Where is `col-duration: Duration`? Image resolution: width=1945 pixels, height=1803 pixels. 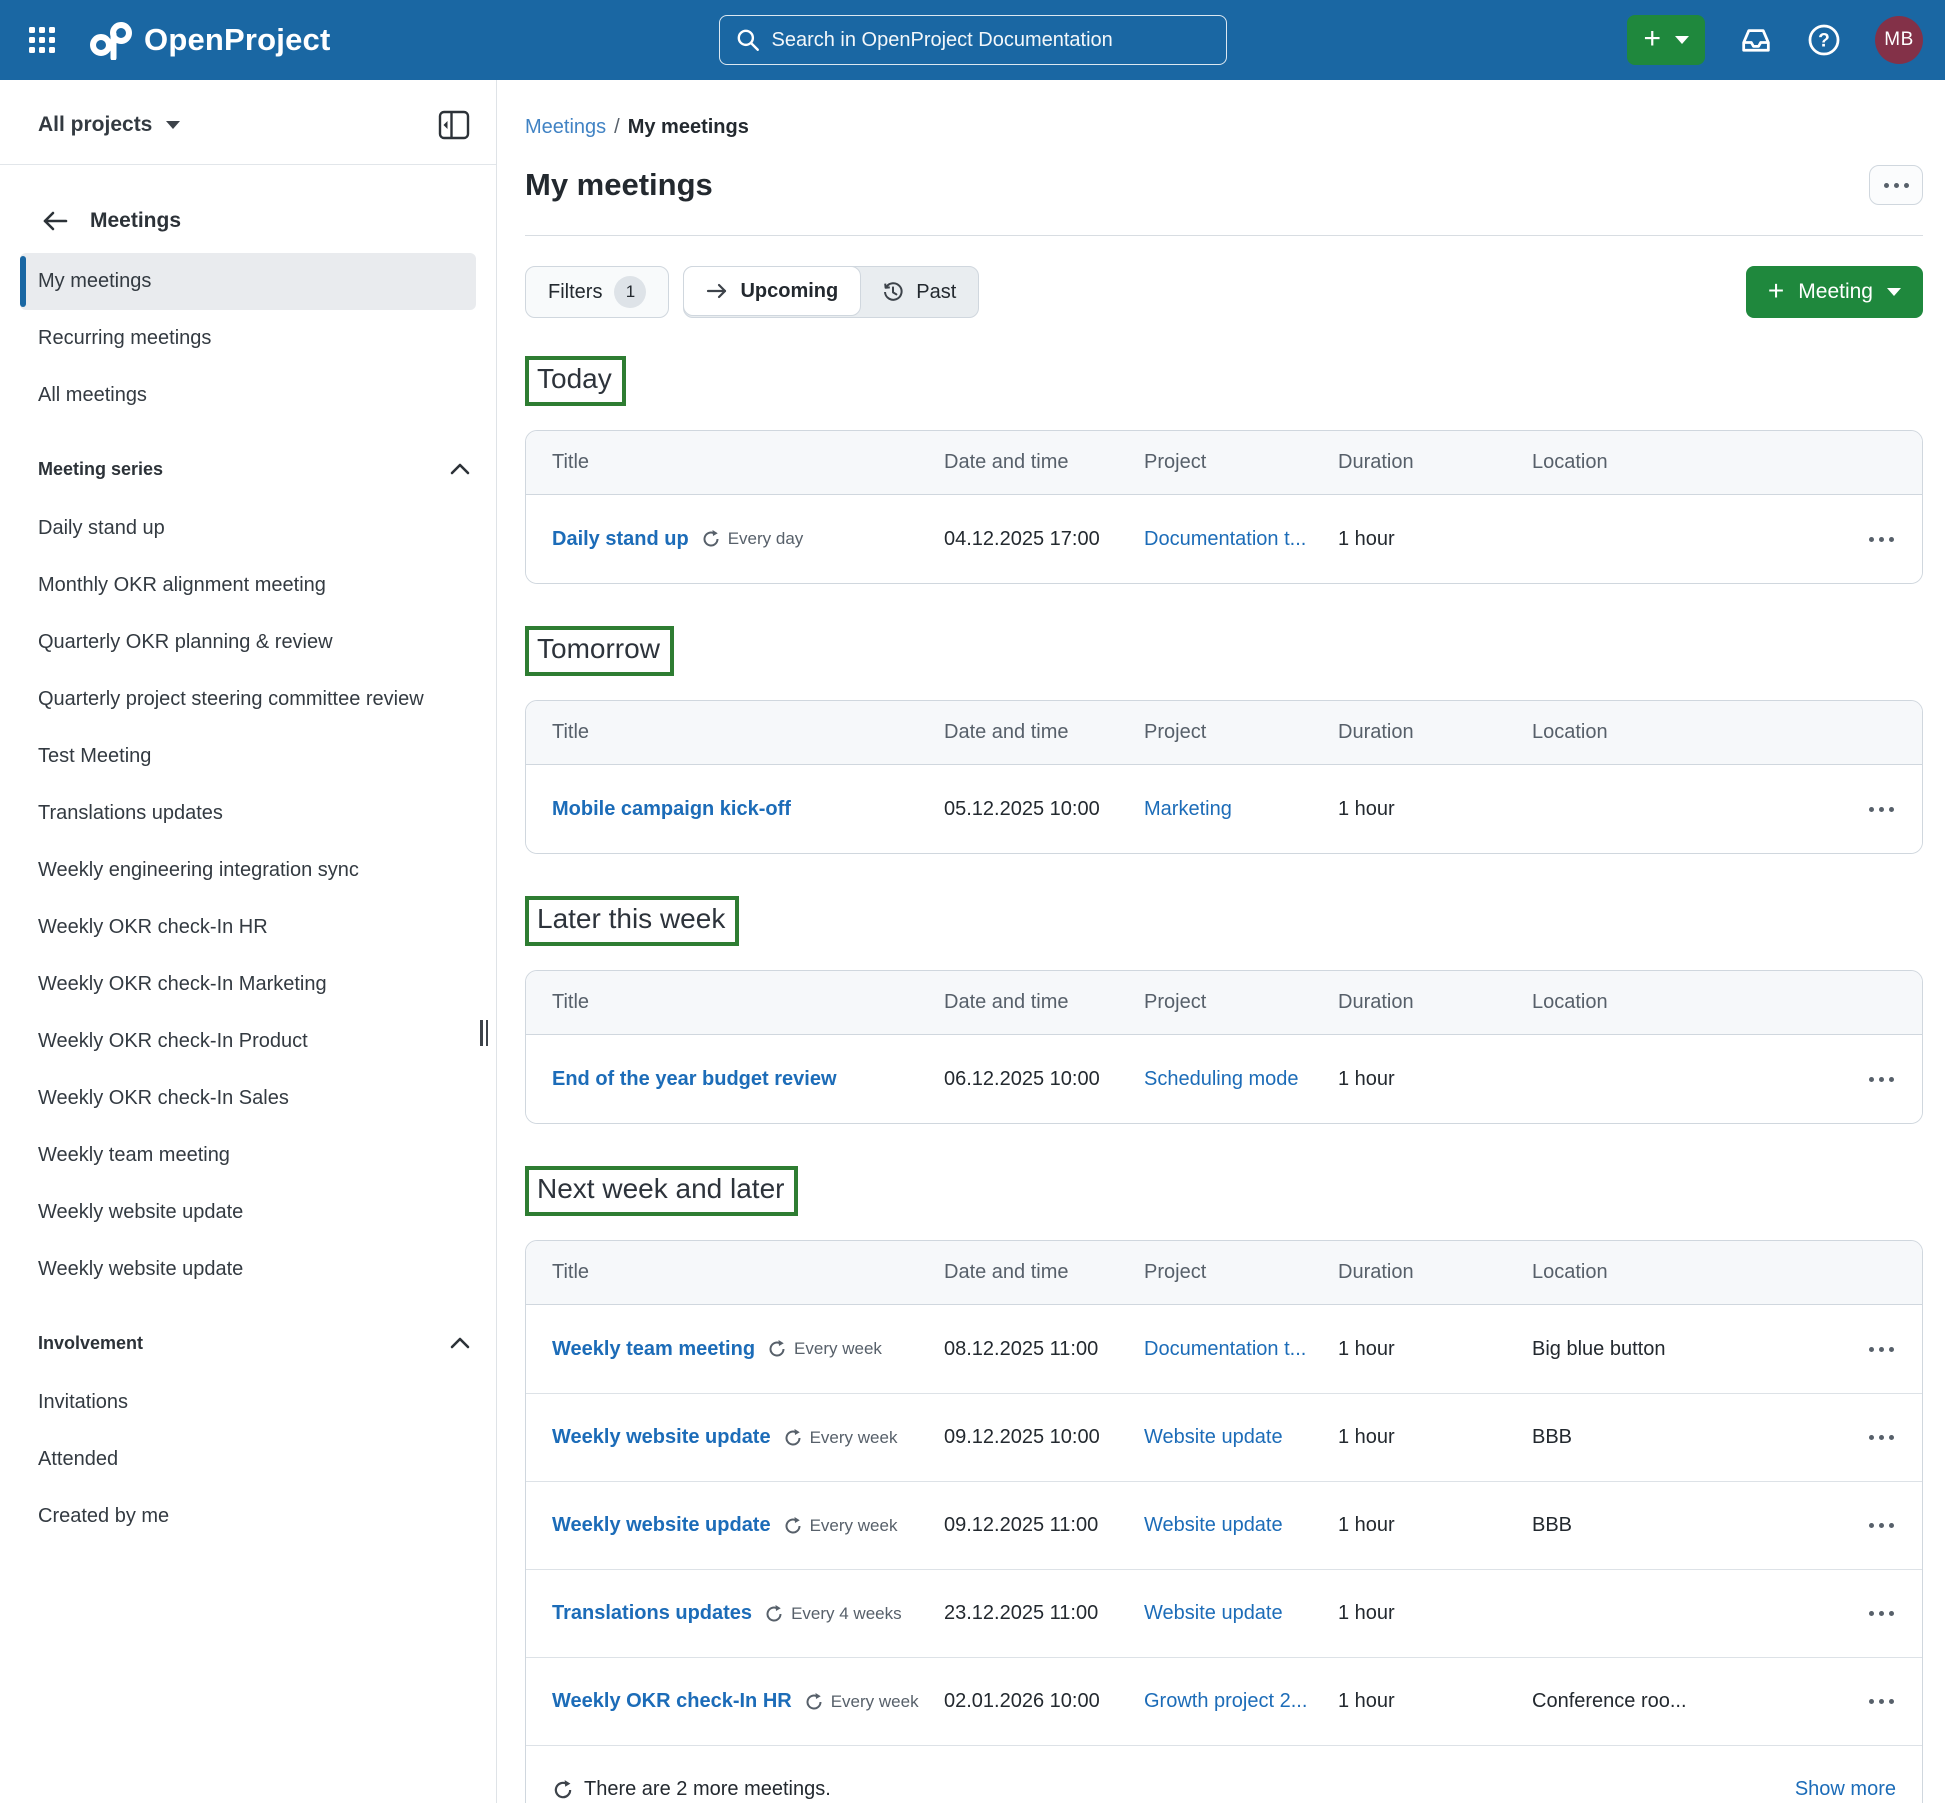
col-duration: Duration is located at coordinates (1376, 1272).